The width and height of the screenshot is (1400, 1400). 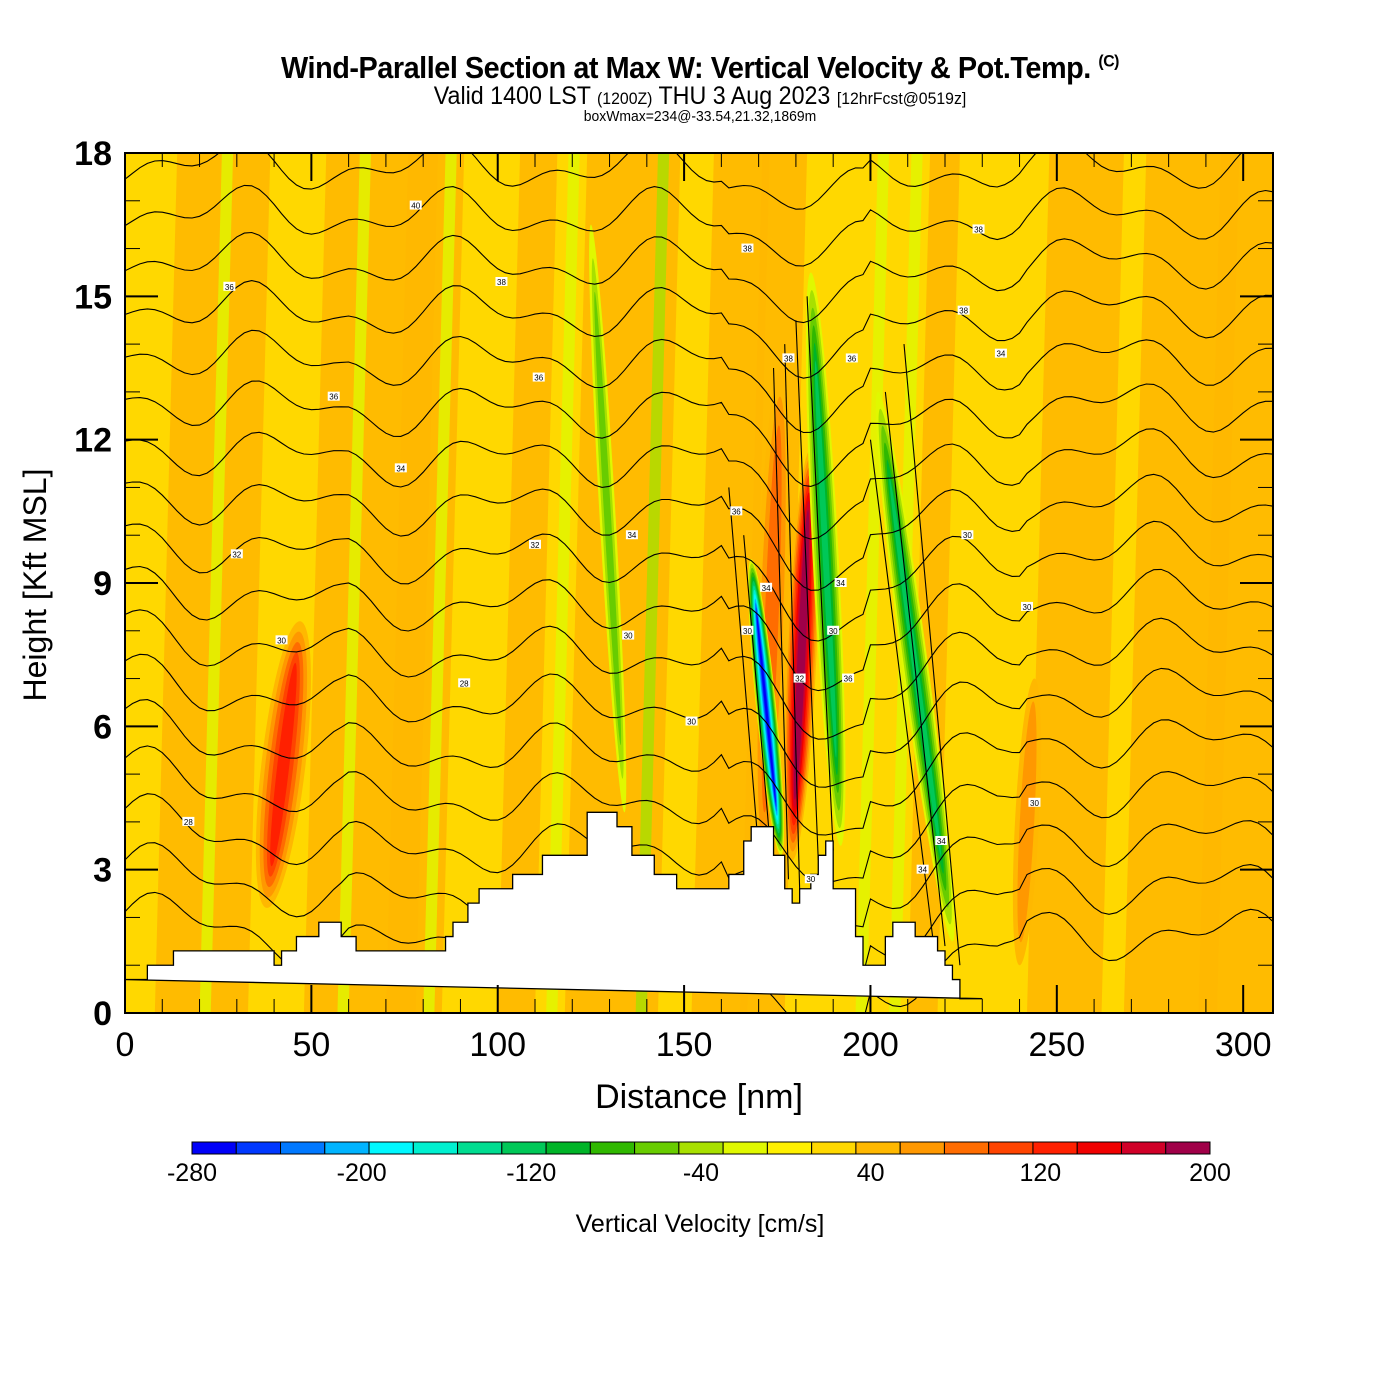 What do you see at coordinates (497, 1045) in the screenshot?
I see `x-tick-label: 100` at bounding box center [497, 1045].